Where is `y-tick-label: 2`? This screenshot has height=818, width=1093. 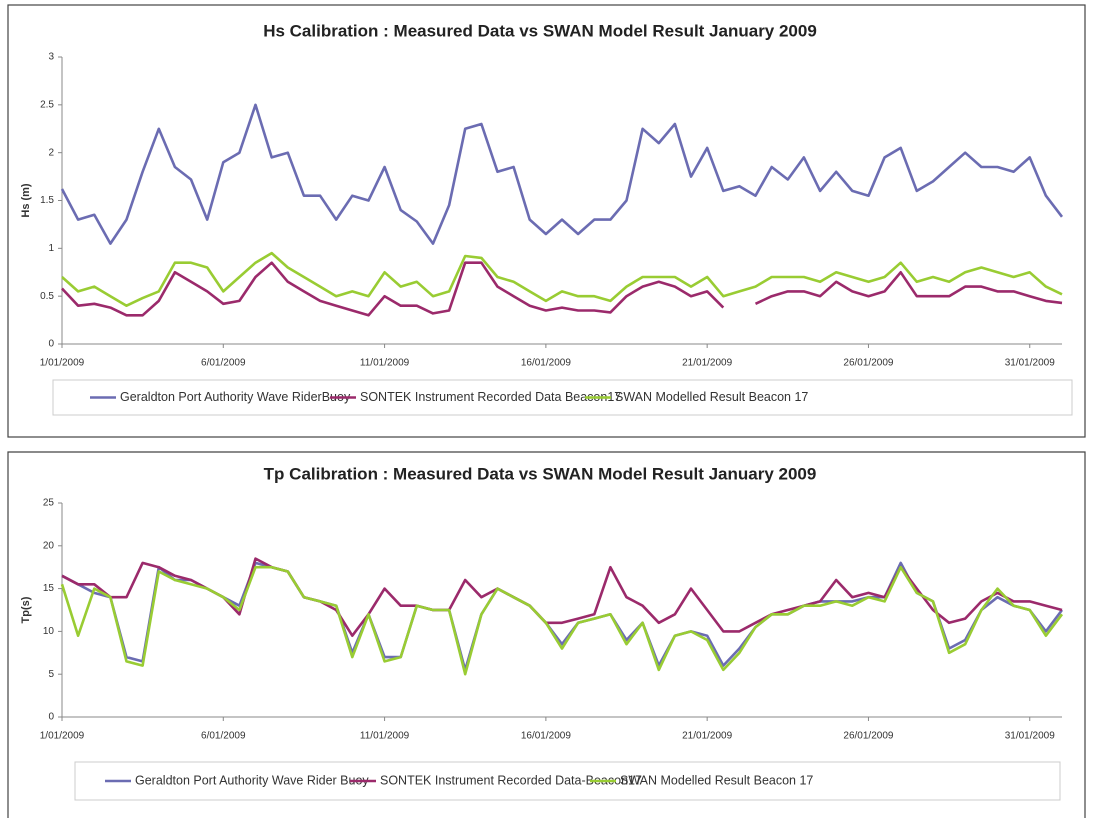
y-tick-label: 2 is located at coordinates (51, 152).